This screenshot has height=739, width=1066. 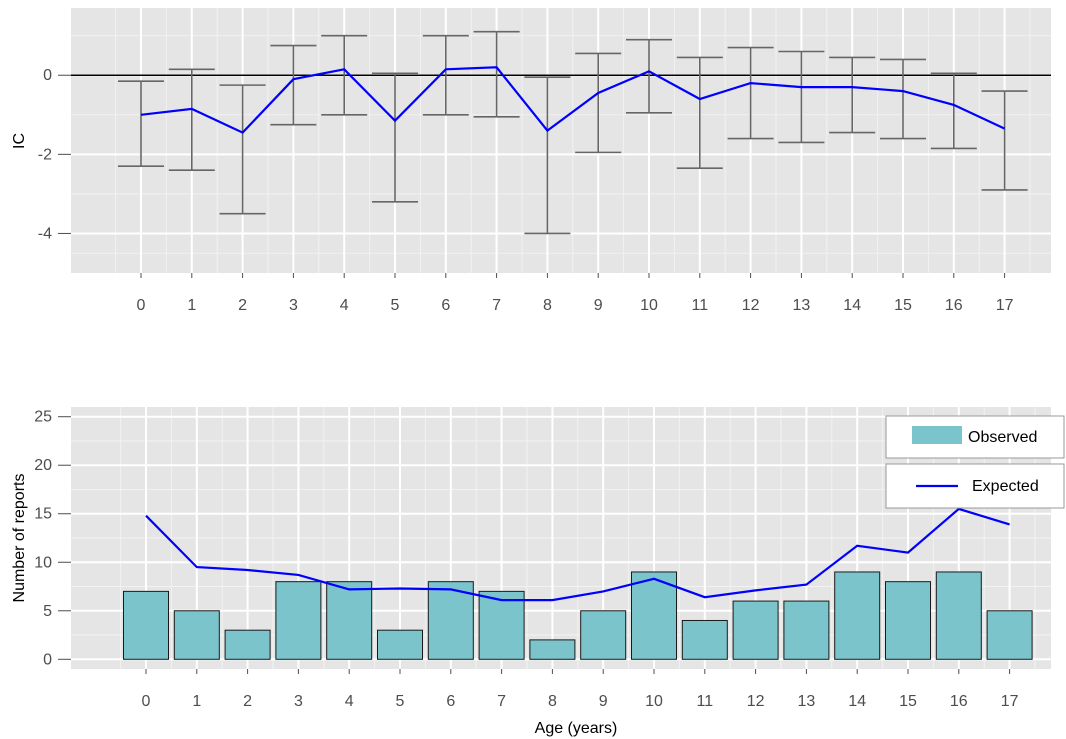 What do you see at coordinates (43, 514) in the screenshot?
I see `reports-y-tick-label: 15` at bounding box center [43, 514].